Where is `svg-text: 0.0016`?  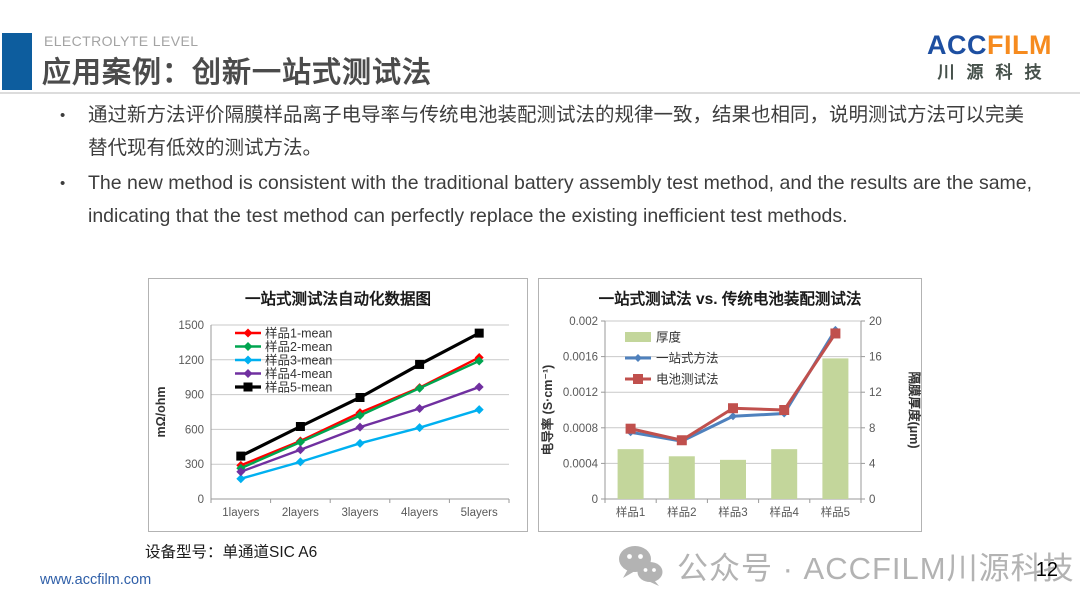
svg-text: 0.0016 is located at coordinates (580, 358).